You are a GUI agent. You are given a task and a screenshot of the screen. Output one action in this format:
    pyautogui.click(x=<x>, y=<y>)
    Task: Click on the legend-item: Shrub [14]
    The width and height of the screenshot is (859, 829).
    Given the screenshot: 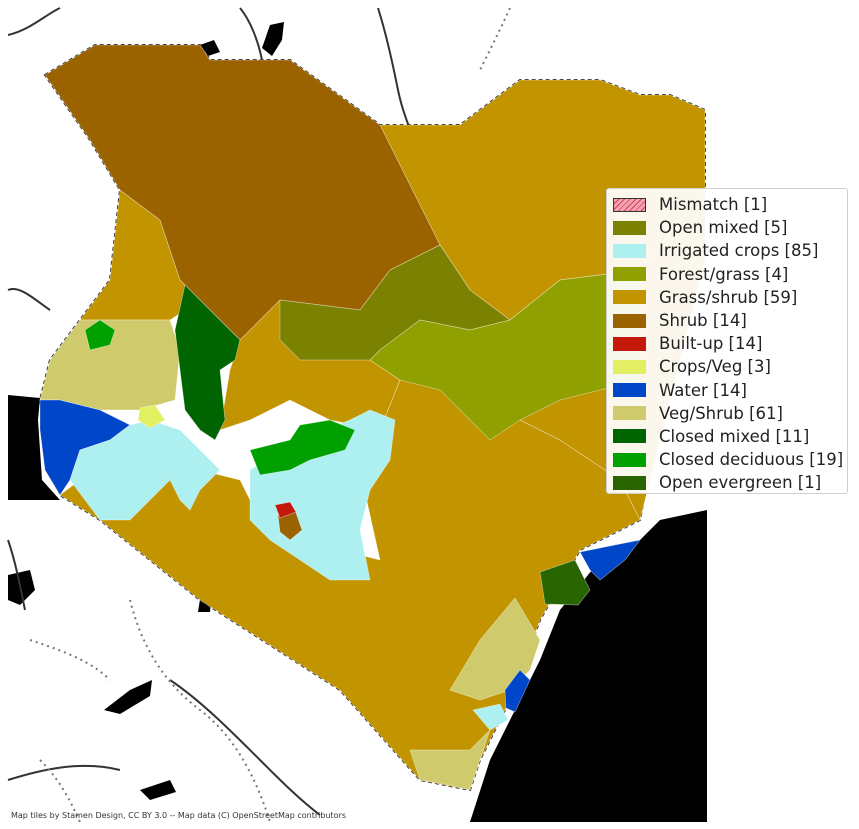 What is the action you would take?
    pyautogui.click(x=730, y=320)
    